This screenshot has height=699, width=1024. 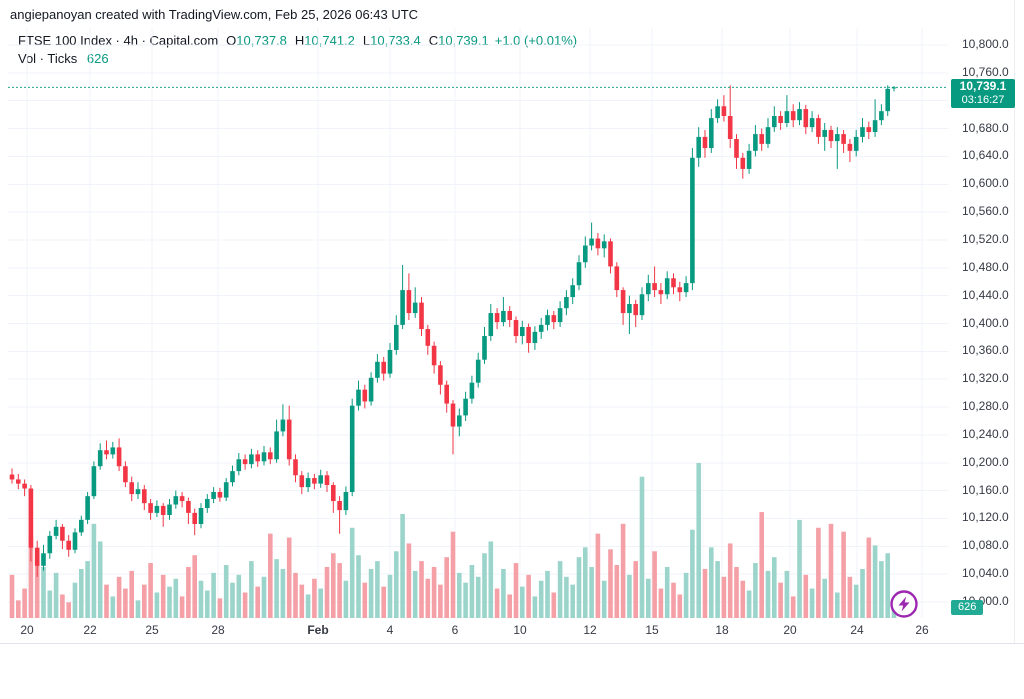 I want to click on price-tick-label: 10,640.0, so click(x=985, y=155).